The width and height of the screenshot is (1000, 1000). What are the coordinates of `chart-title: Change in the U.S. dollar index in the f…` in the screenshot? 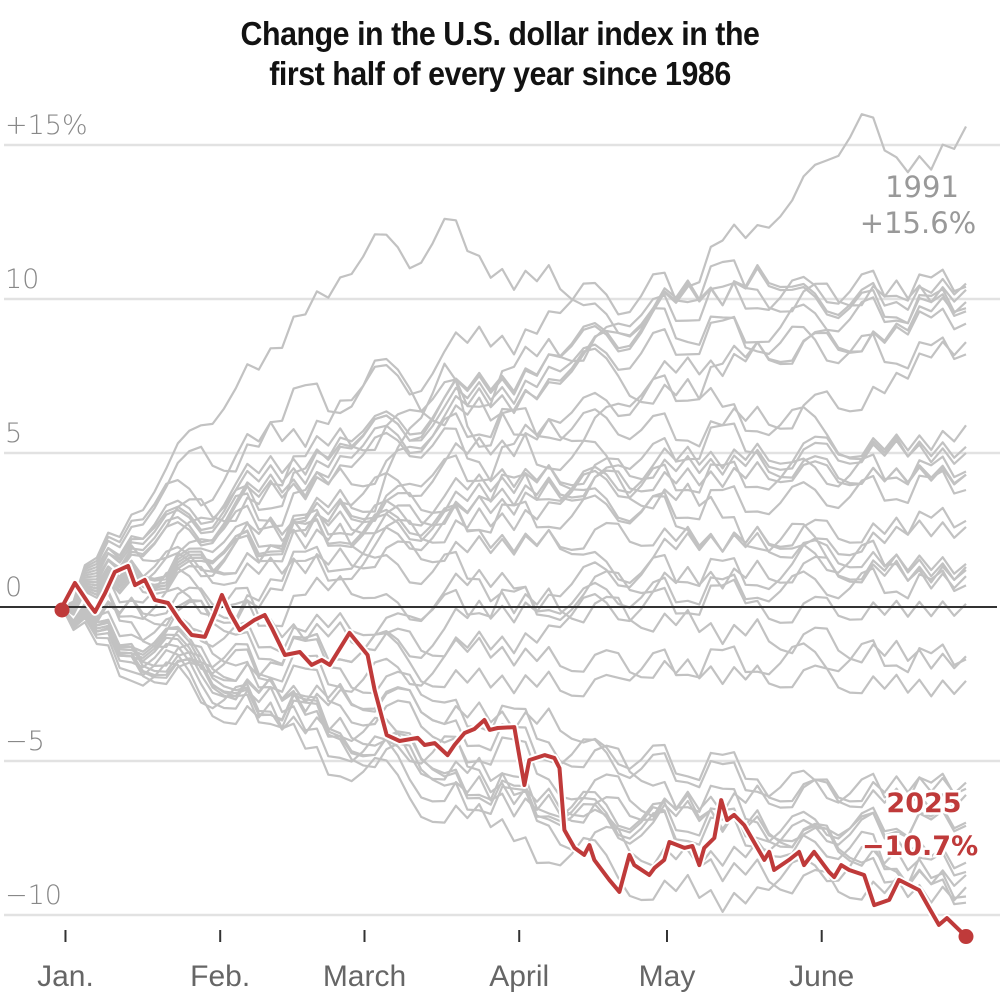 It's located at (500, 54).